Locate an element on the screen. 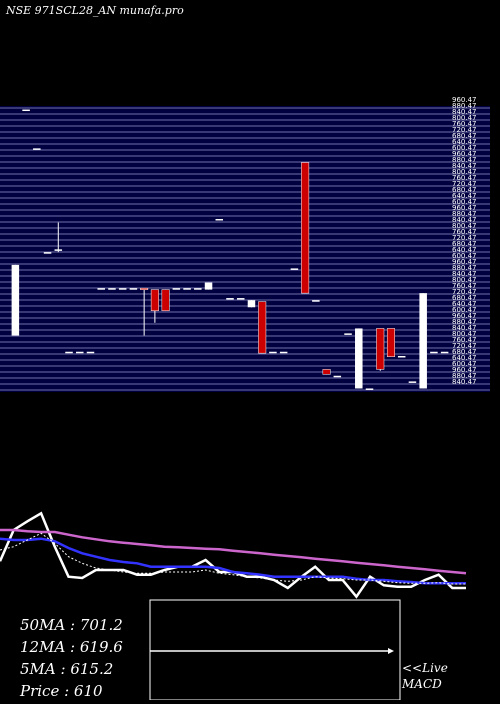  macd-title: MACD is located at coordinates (422, 684).